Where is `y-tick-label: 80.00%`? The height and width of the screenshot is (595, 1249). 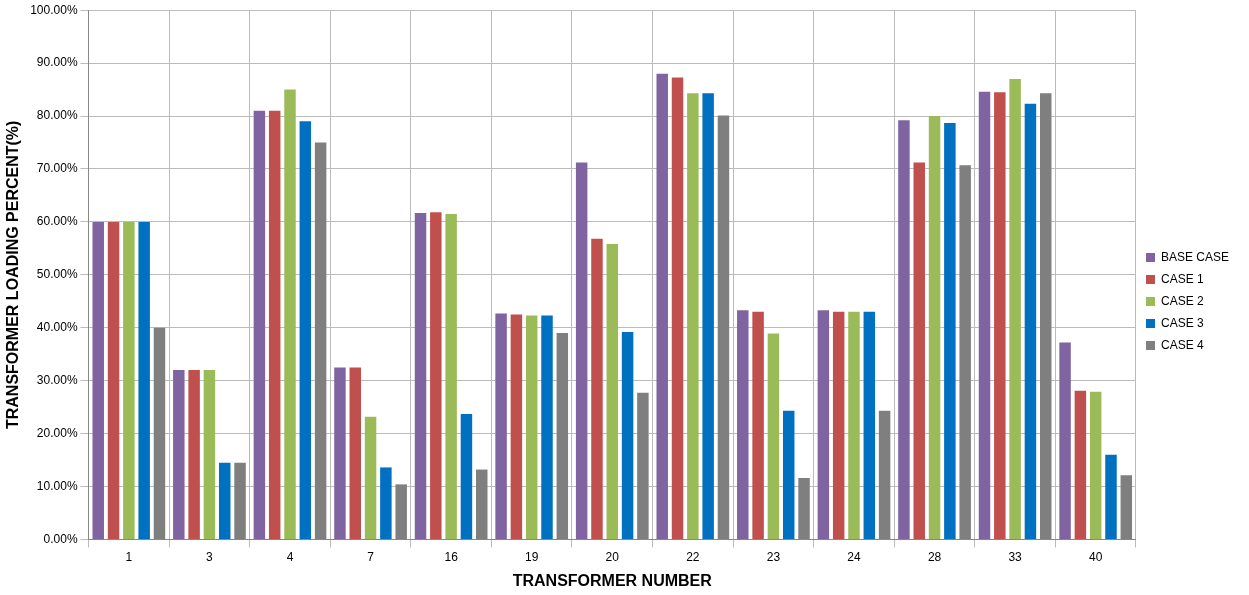
y-tick-label: 80.00% is located at coordinates (57, 115).